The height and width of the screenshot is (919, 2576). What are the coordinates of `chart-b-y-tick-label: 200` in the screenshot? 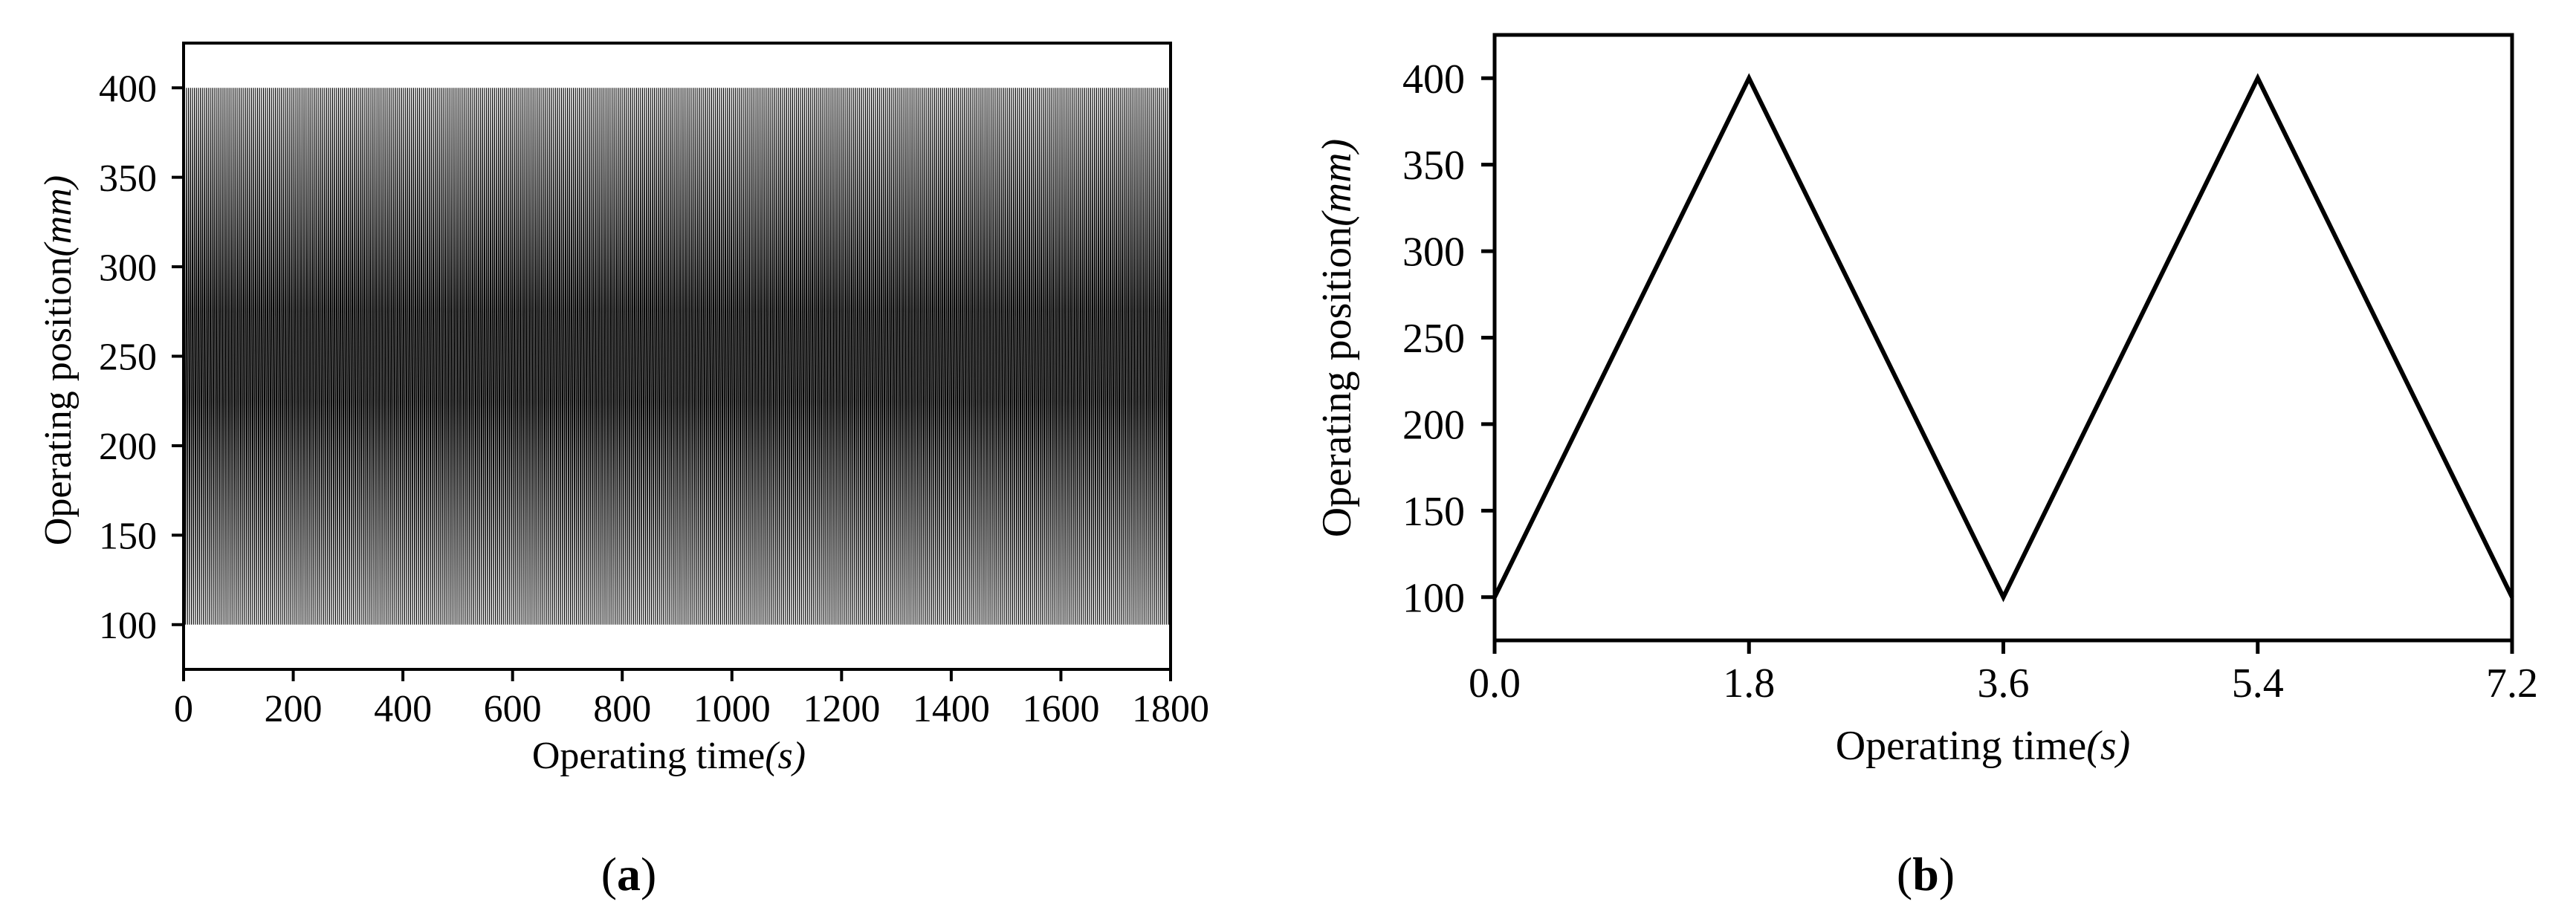 It's located at (1433, 426).